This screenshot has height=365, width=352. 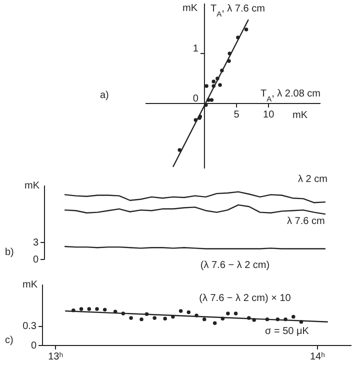 I want to click on text: b), so click(x=9, y=252).